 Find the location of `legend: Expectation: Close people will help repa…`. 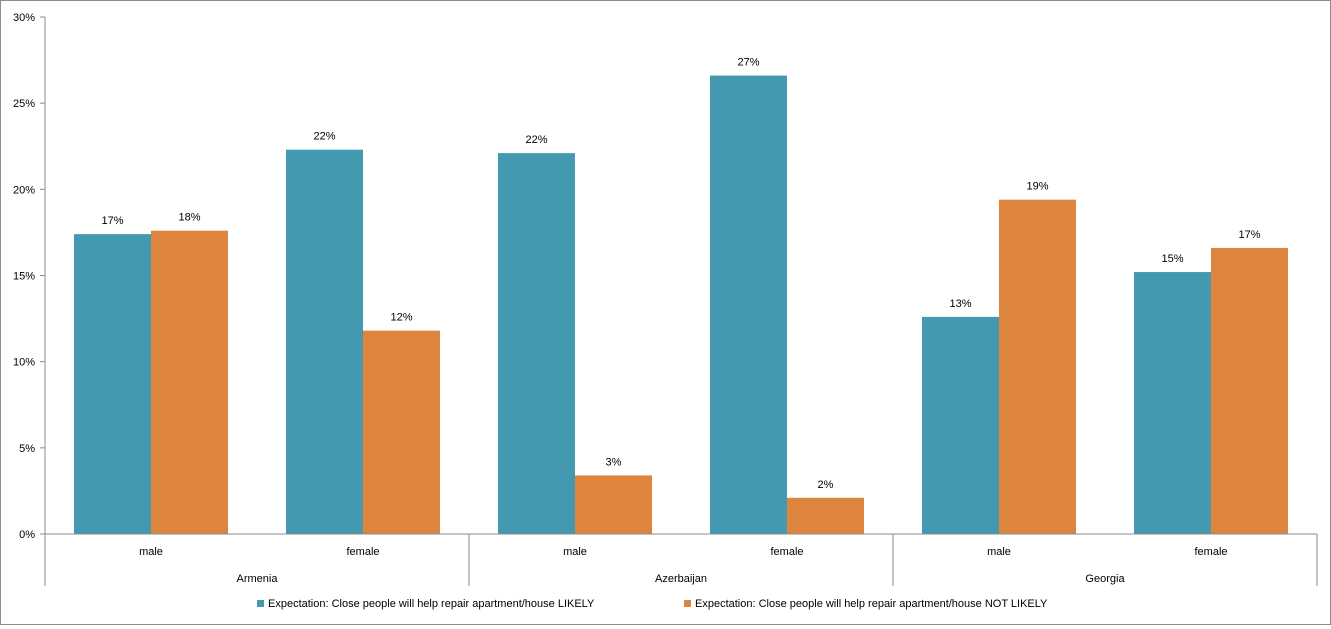

legend: Expectation: Close people will help repa… is located at coordinates (652, 604).